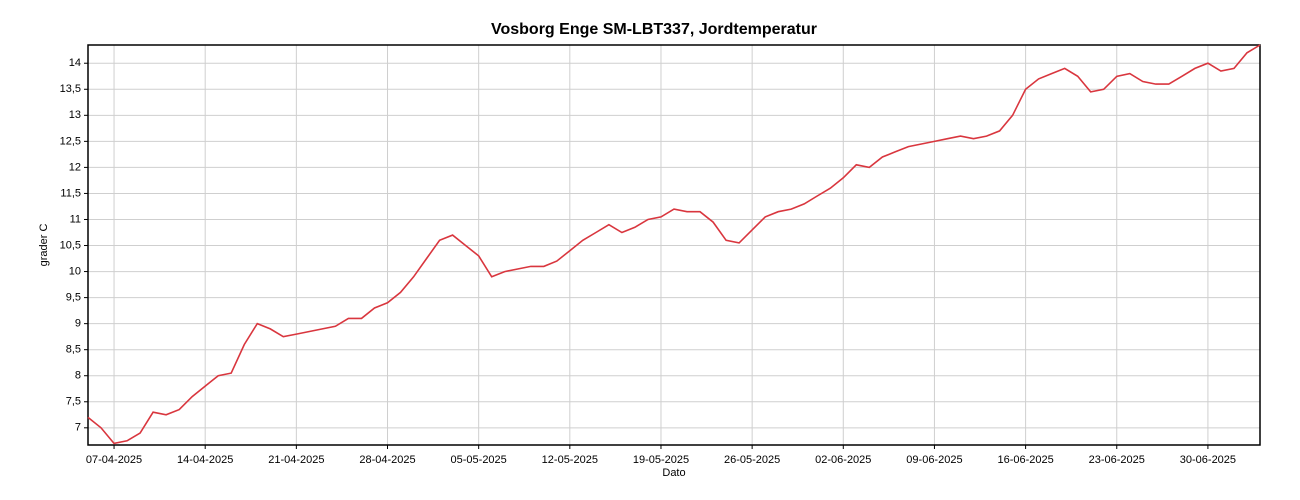 This screenshot has height=500, width=1300. I want to click on x-tick-label: 02-06-2025, so click(843, 460).